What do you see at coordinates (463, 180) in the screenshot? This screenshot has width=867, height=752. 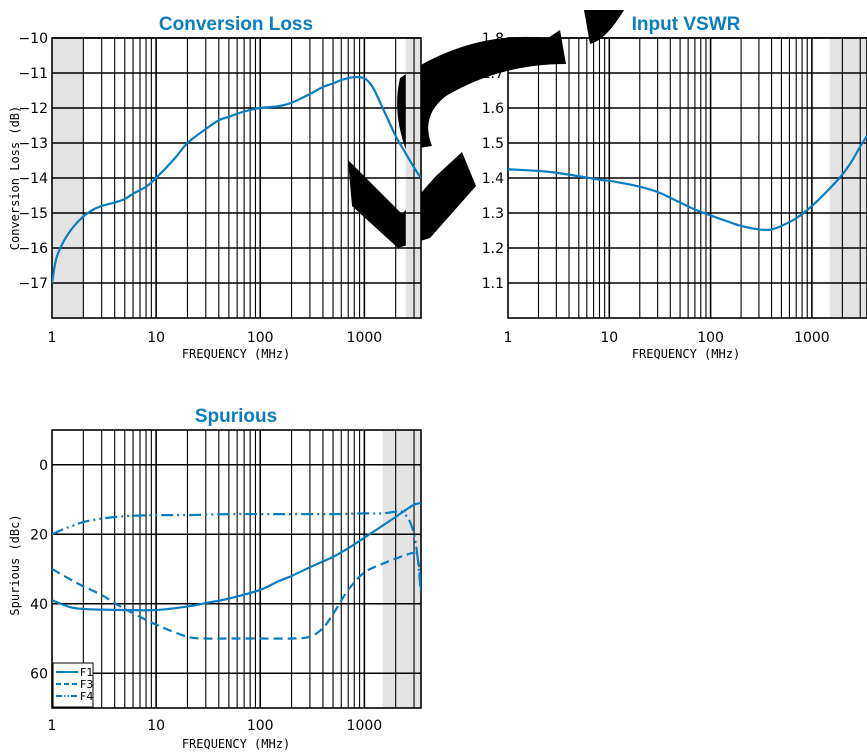 I see `y-axis-label: VSWR` at bounding box center [463, 180].